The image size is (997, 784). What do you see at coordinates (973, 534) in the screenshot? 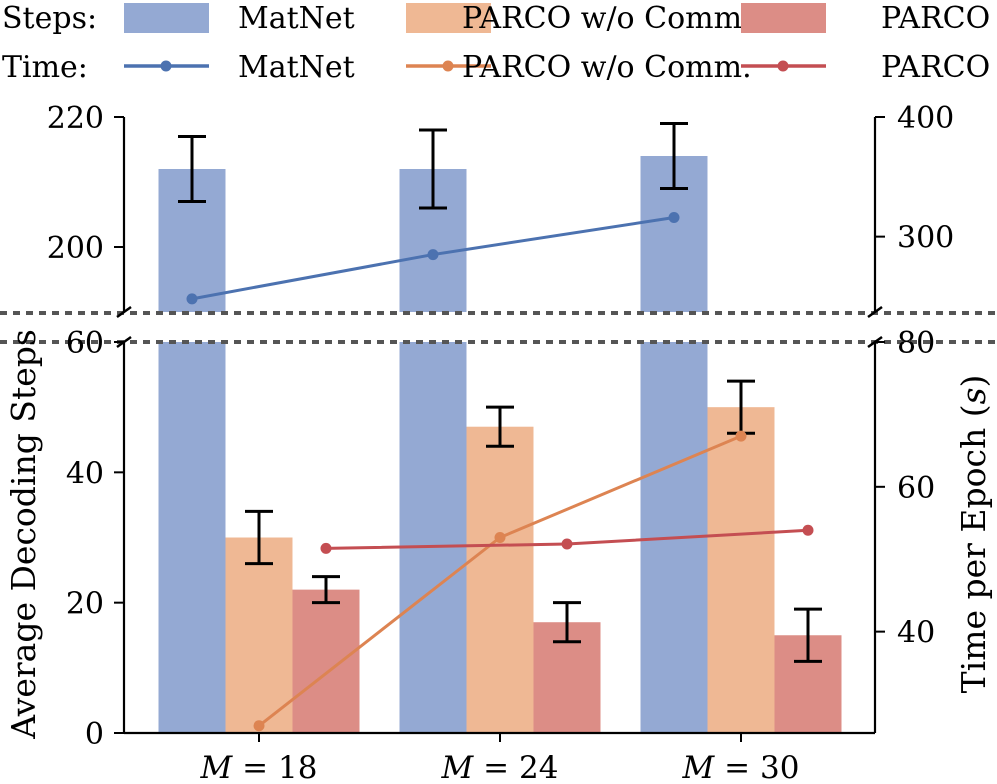
I see `y2-axis-title: Time per Epoch (s)` at bounding box center [973, 534].